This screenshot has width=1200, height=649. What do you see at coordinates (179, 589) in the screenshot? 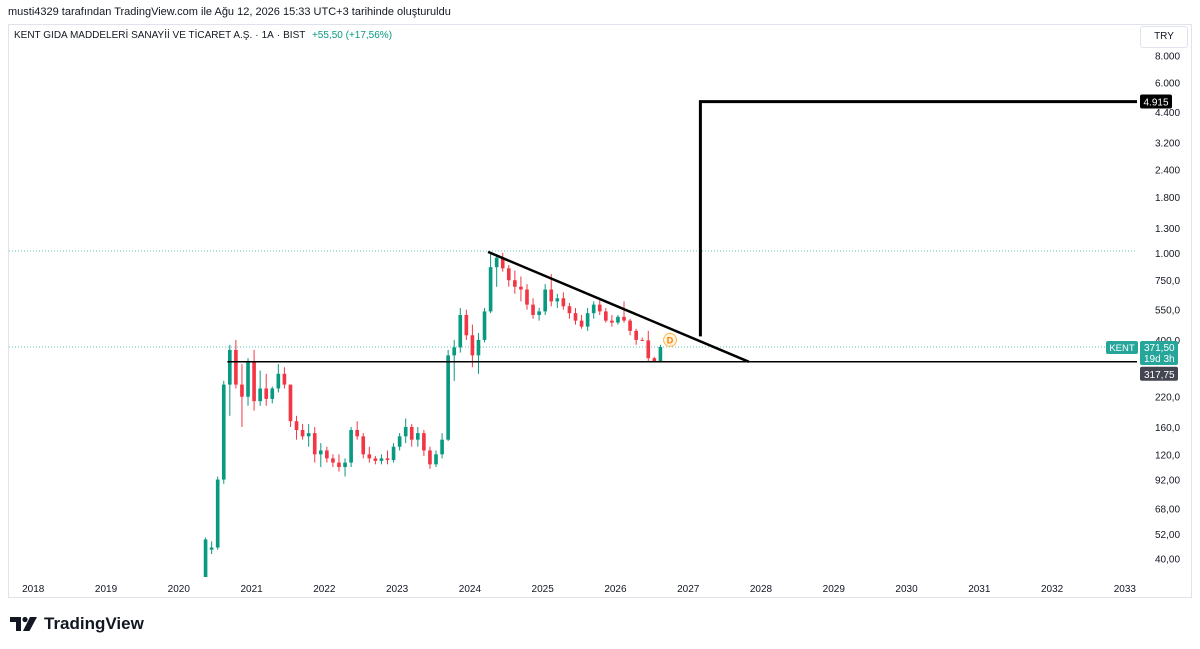
I see `x-tick-label: 2020` at bounding box center [179, 589].